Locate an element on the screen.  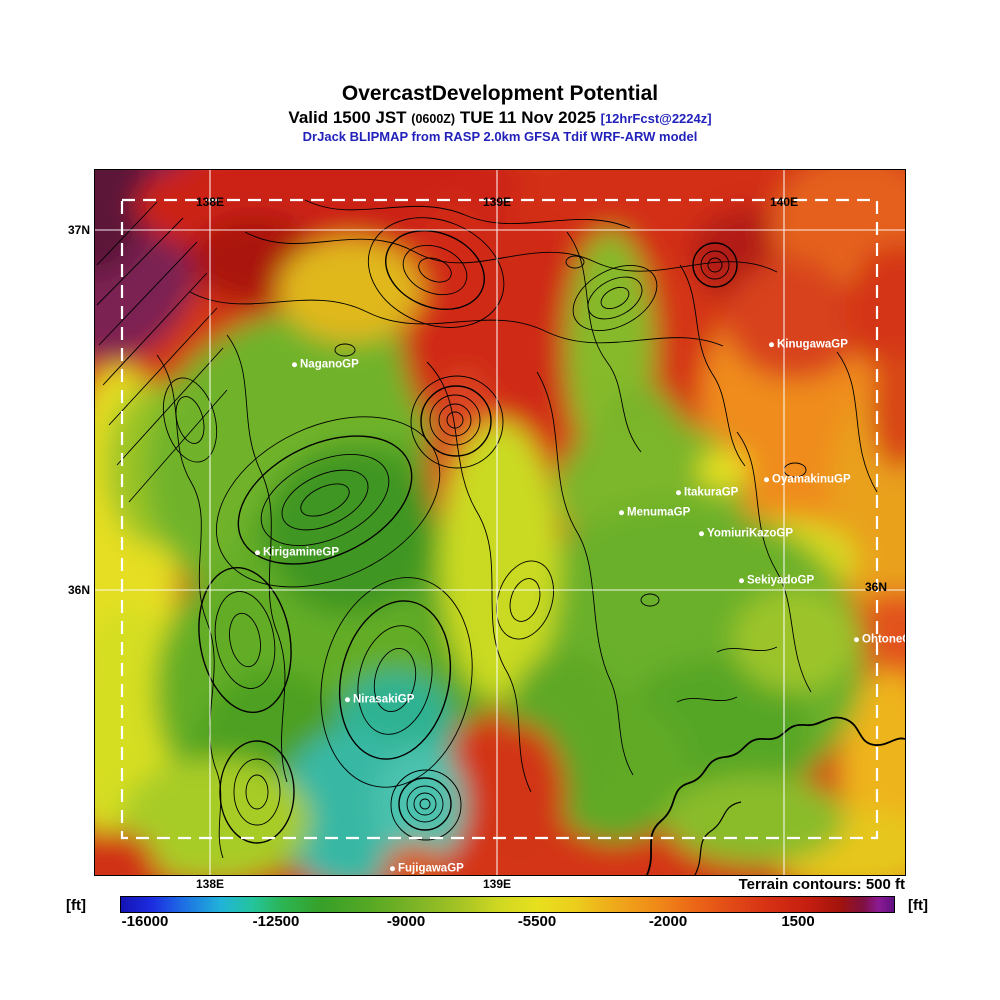
lon-label-138e-top: 138E is located at coordinates (210, 202).